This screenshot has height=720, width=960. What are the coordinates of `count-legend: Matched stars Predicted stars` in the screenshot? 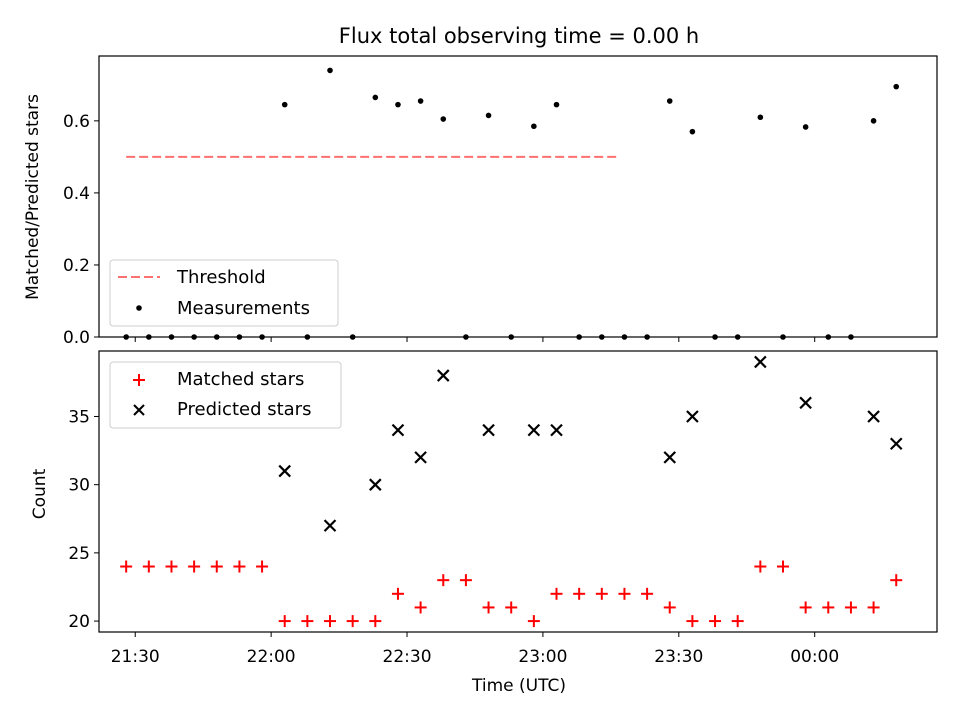 It's located at (225, 395).